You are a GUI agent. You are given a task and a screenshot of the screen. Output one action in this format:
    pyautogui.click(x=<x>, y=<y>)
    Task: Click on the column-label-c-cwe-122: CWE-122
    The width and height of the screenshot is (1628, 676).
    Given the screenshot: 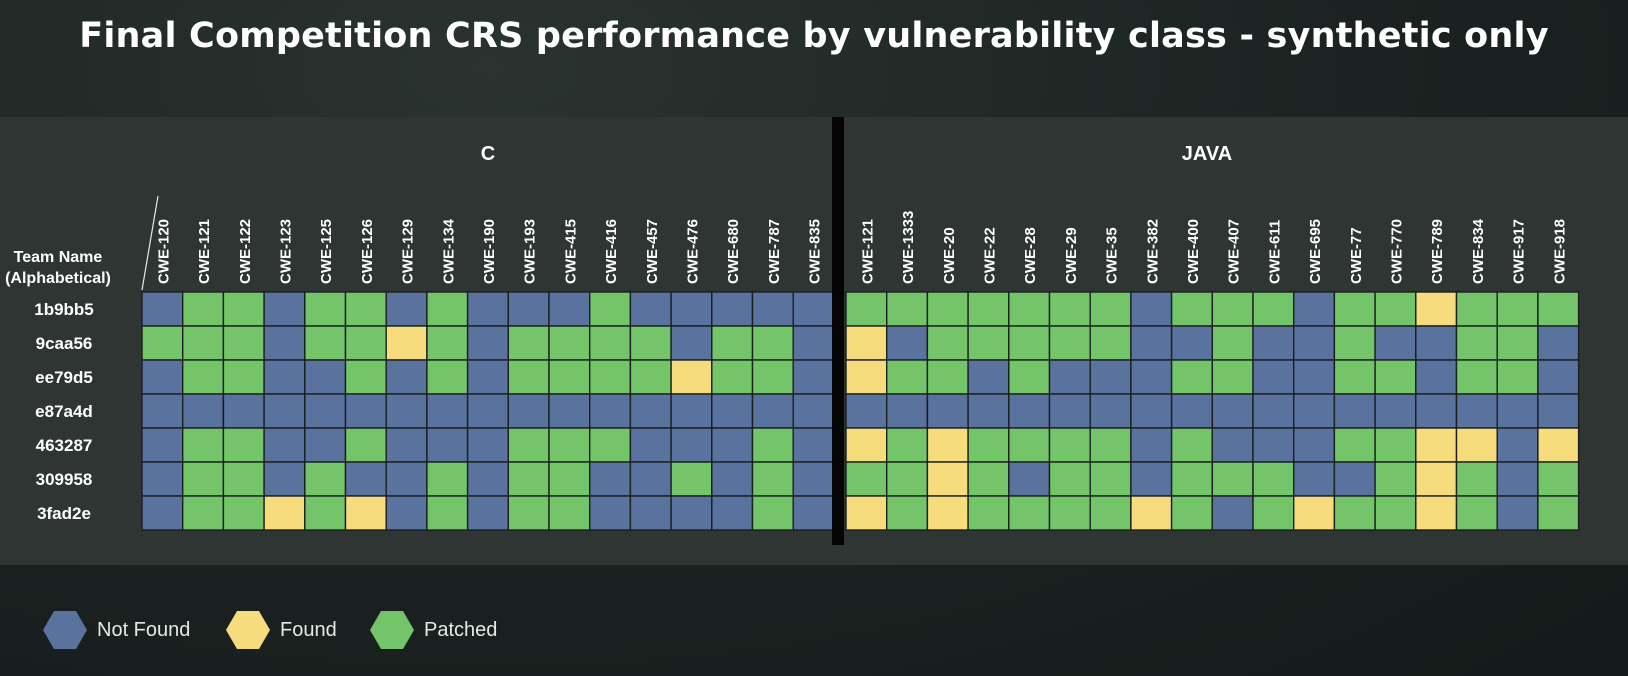 What is the action you would take?
    pyautogui.click(x=245, y=251)
    